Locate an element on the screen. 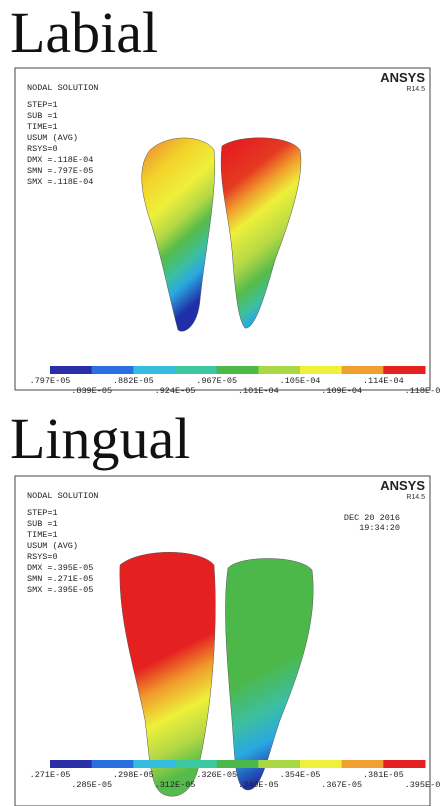 Image resolution: width=440 pixels, height=806 pixels. legend-label: .105E-04 is located at coordinates (300, 381).